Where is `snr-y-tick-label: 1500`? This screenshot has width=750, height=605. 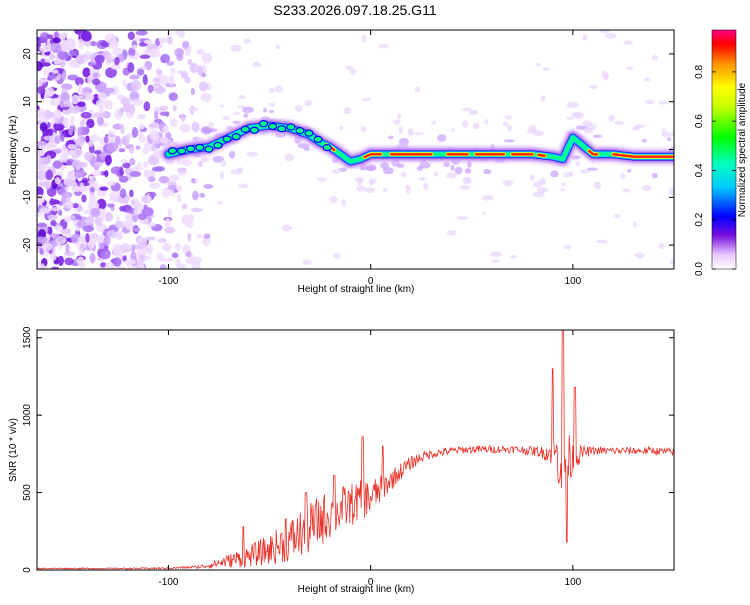 snr-y-tick-label: 1500 is located at coordinates (27, 337).